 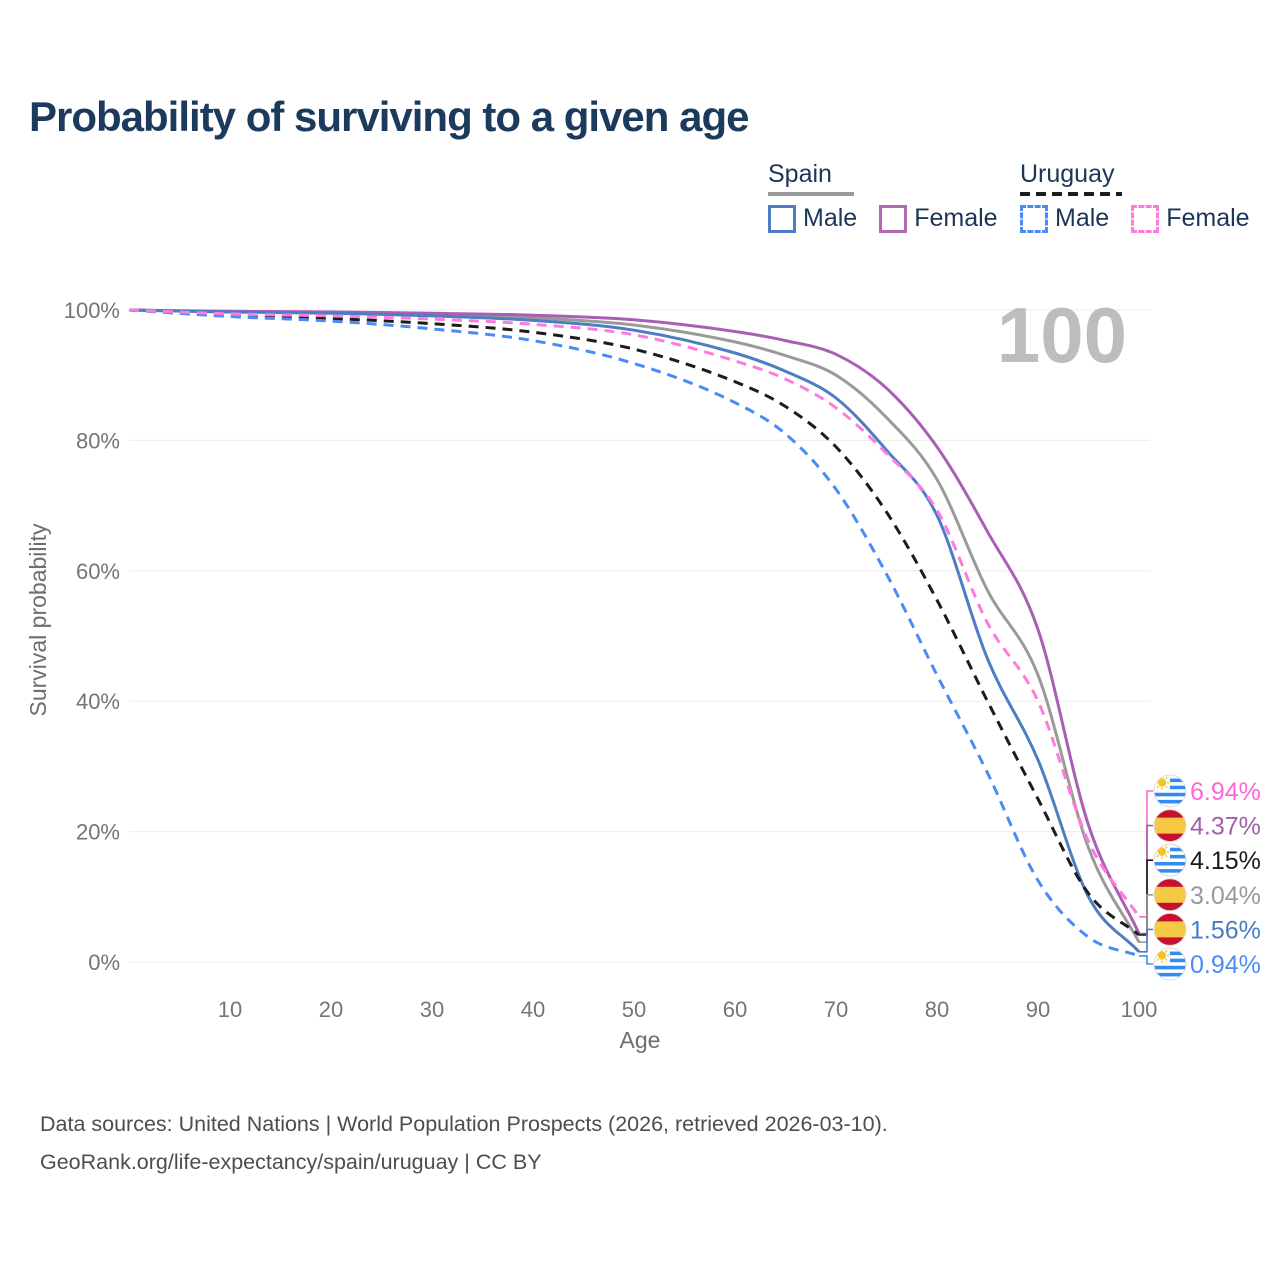 What do you see at coordinates (836, 1009) in the screenshot?
I see `x-tick-label: 70` at bounding box center [836, 1009].